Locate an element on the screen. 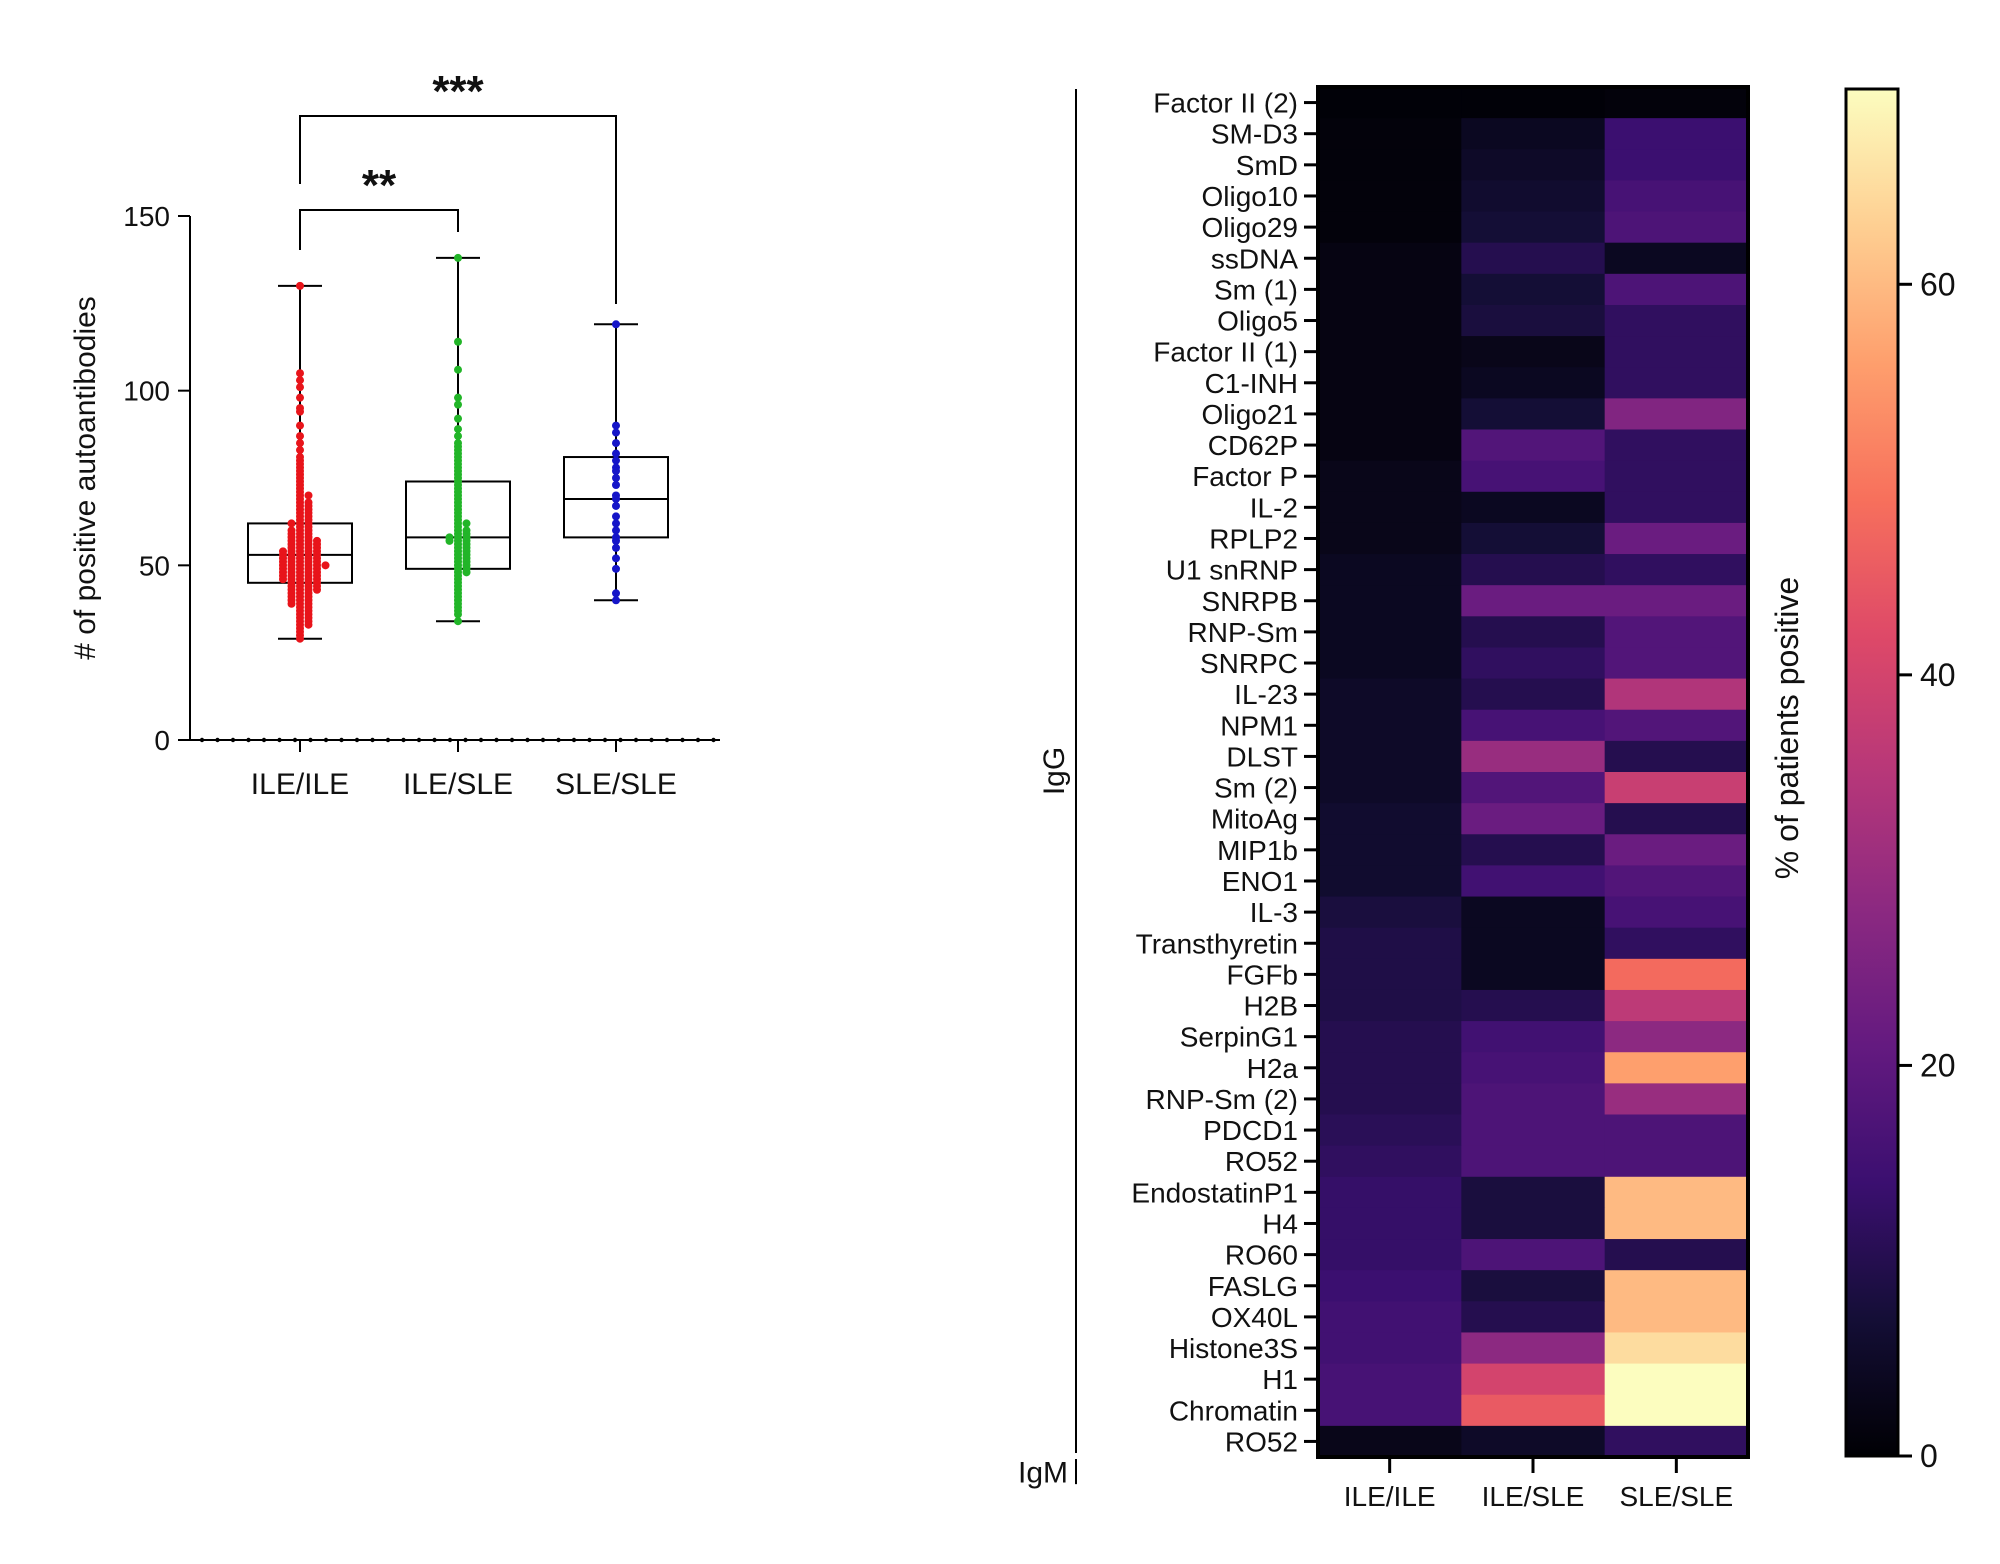 This screenshot has height=1564, width=2000. row-label: DLST is located at coordinates (1262, 756).